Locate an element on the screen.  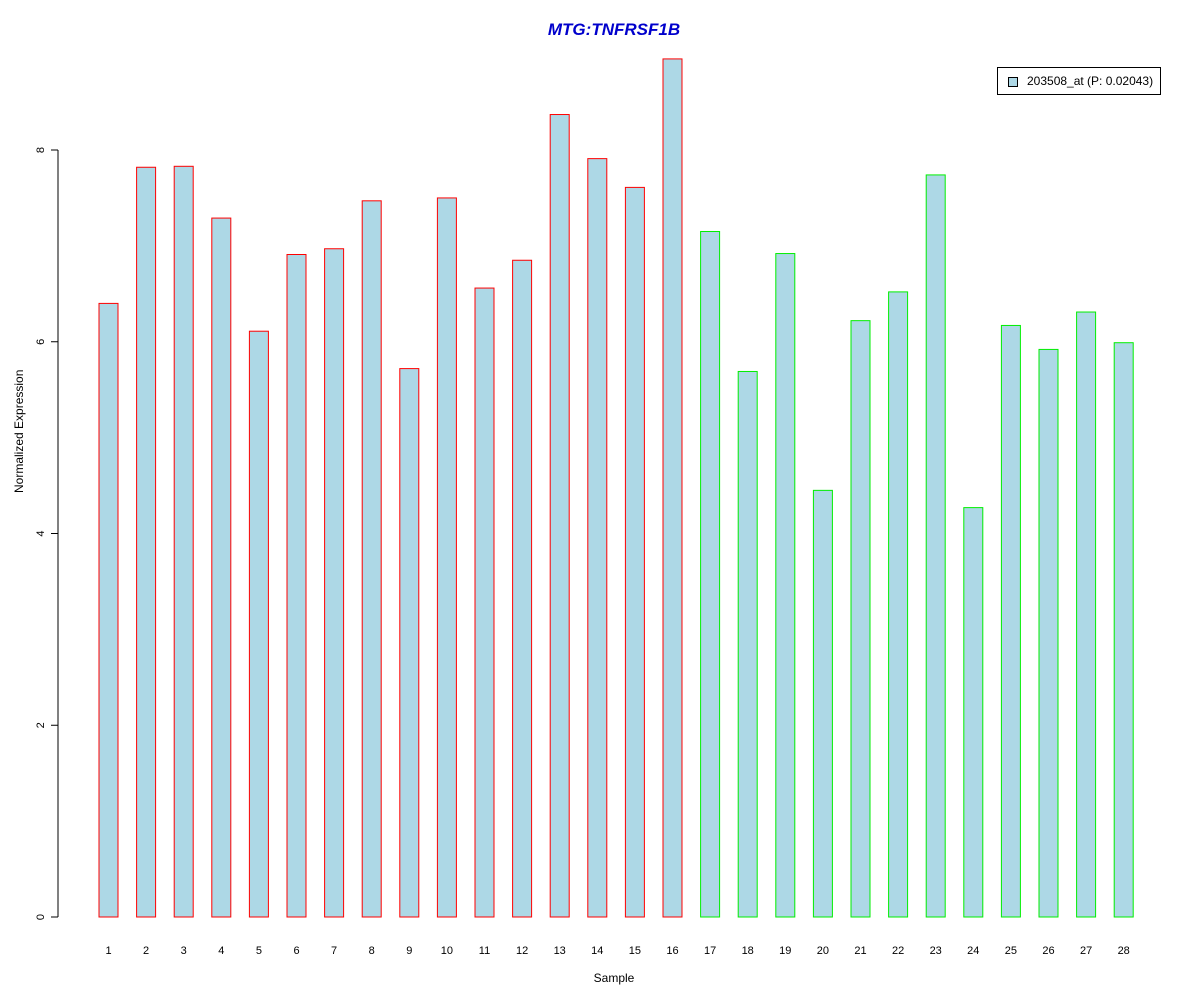
legend: 203508_at (P: 0.02043) is located at coordinates (1079, 81).